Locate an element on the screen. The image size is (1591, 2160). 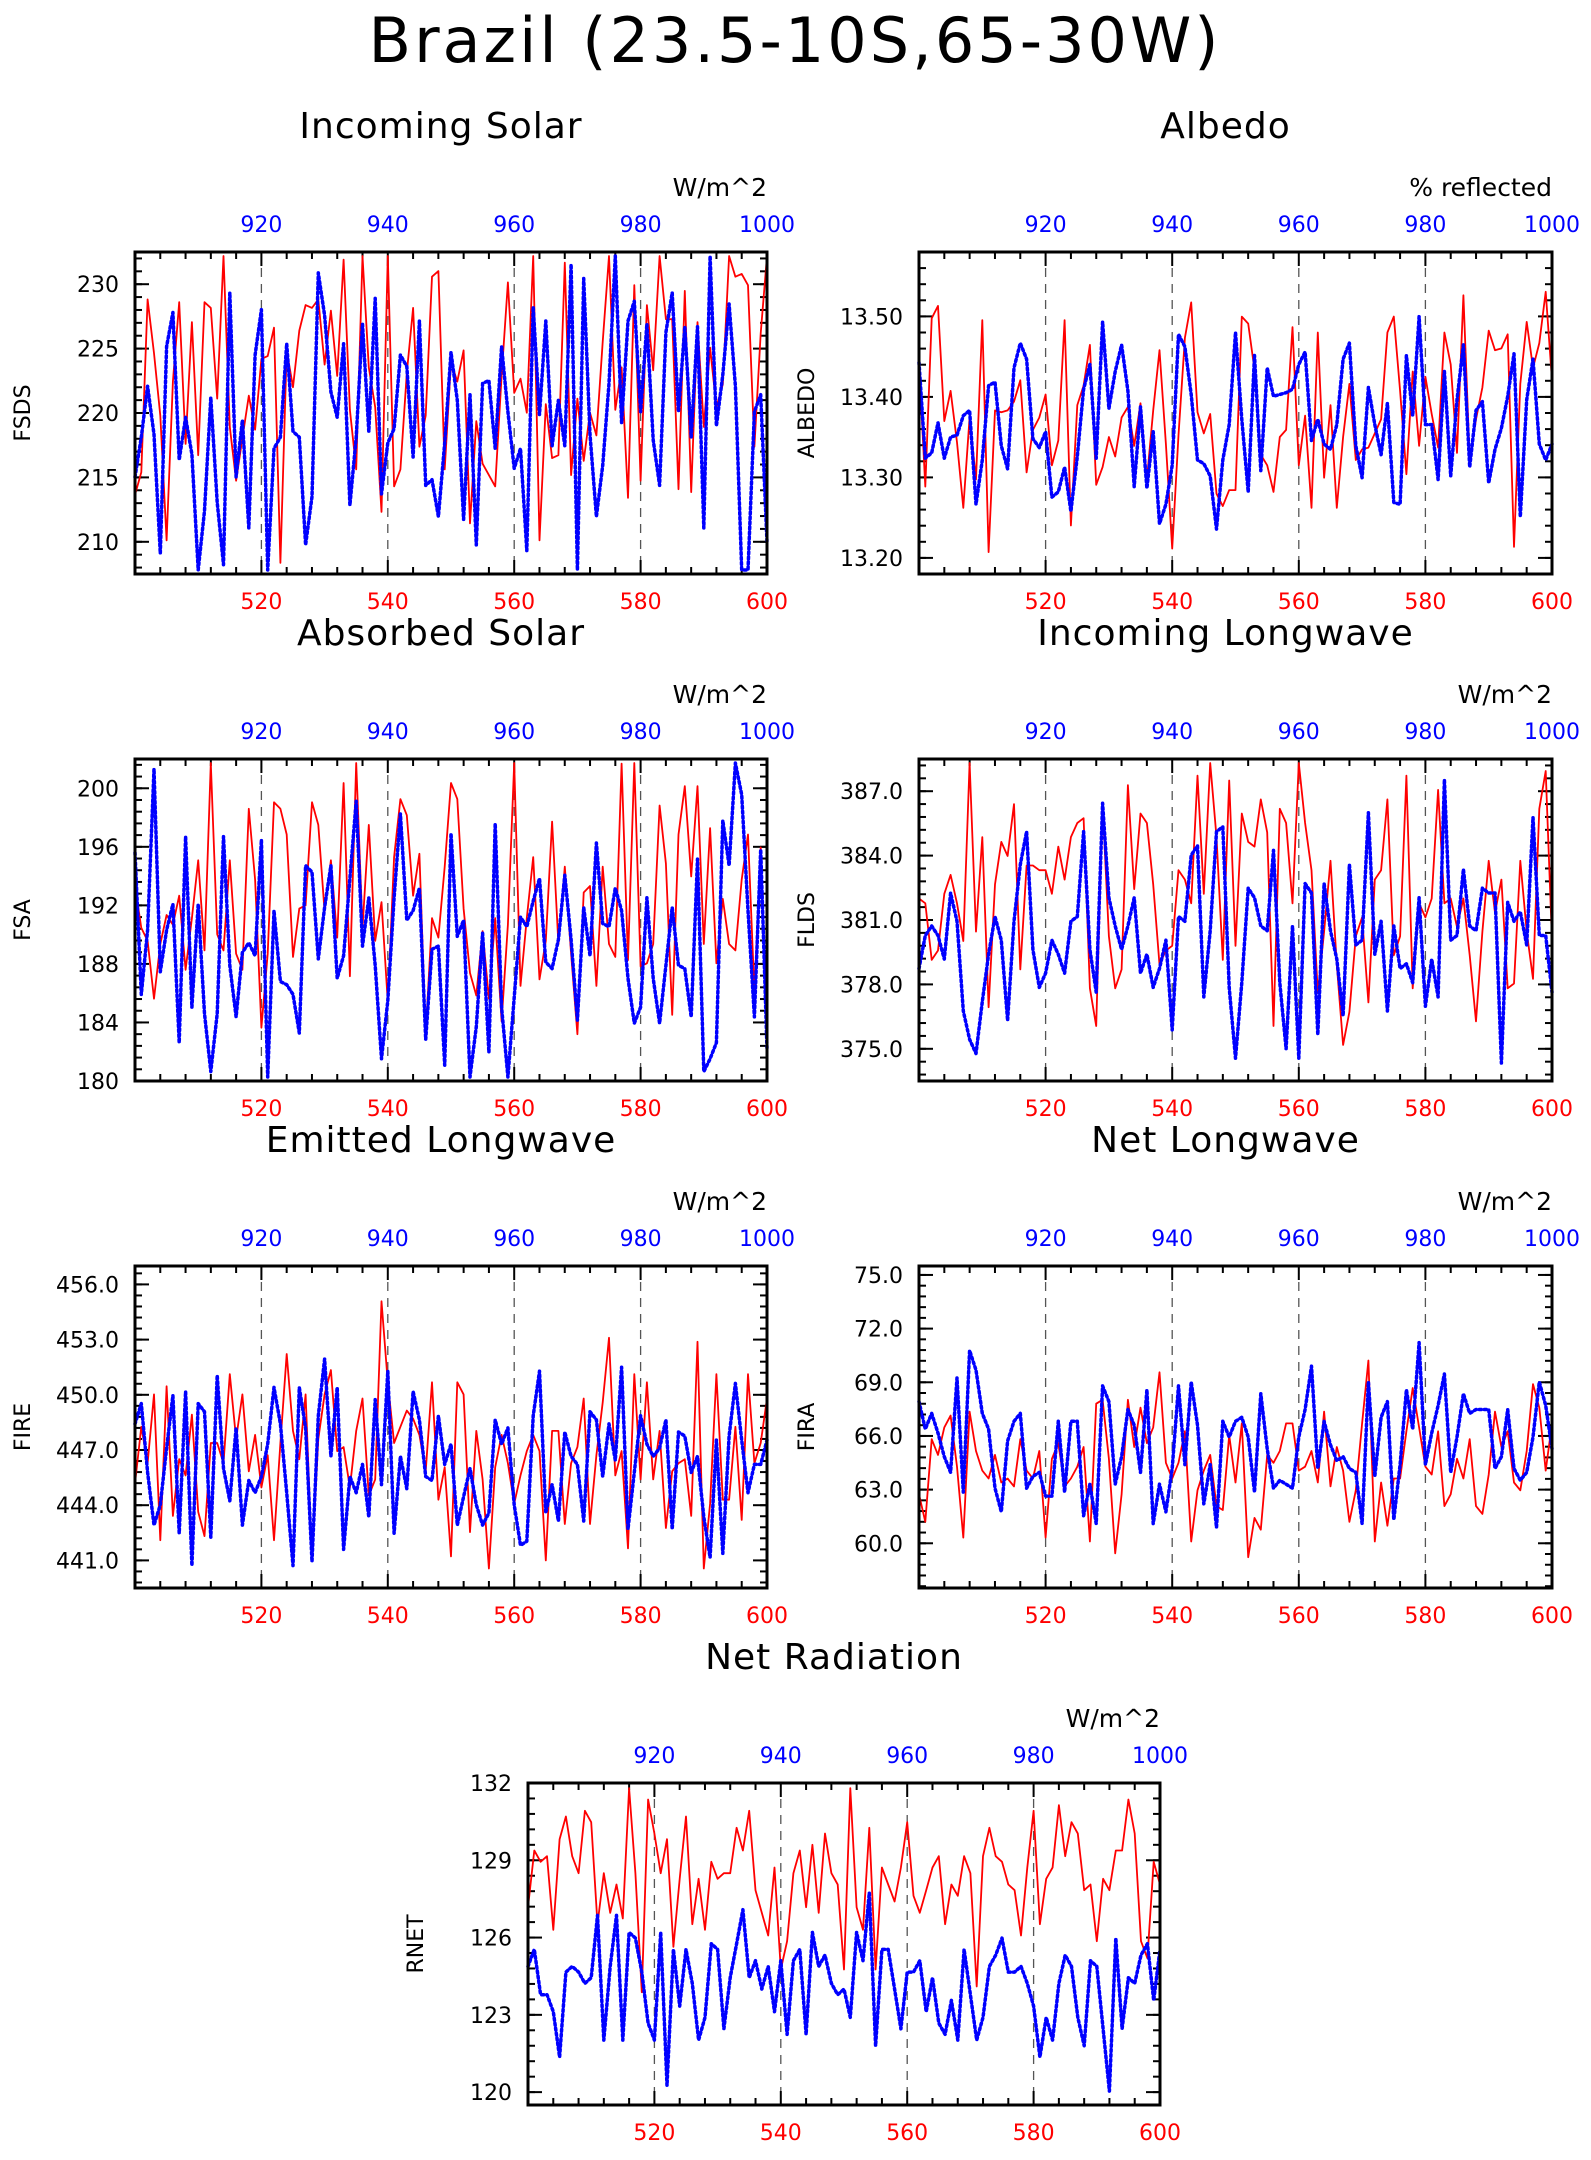
y-tick-label: 210 is located at coordinates (98, 543).